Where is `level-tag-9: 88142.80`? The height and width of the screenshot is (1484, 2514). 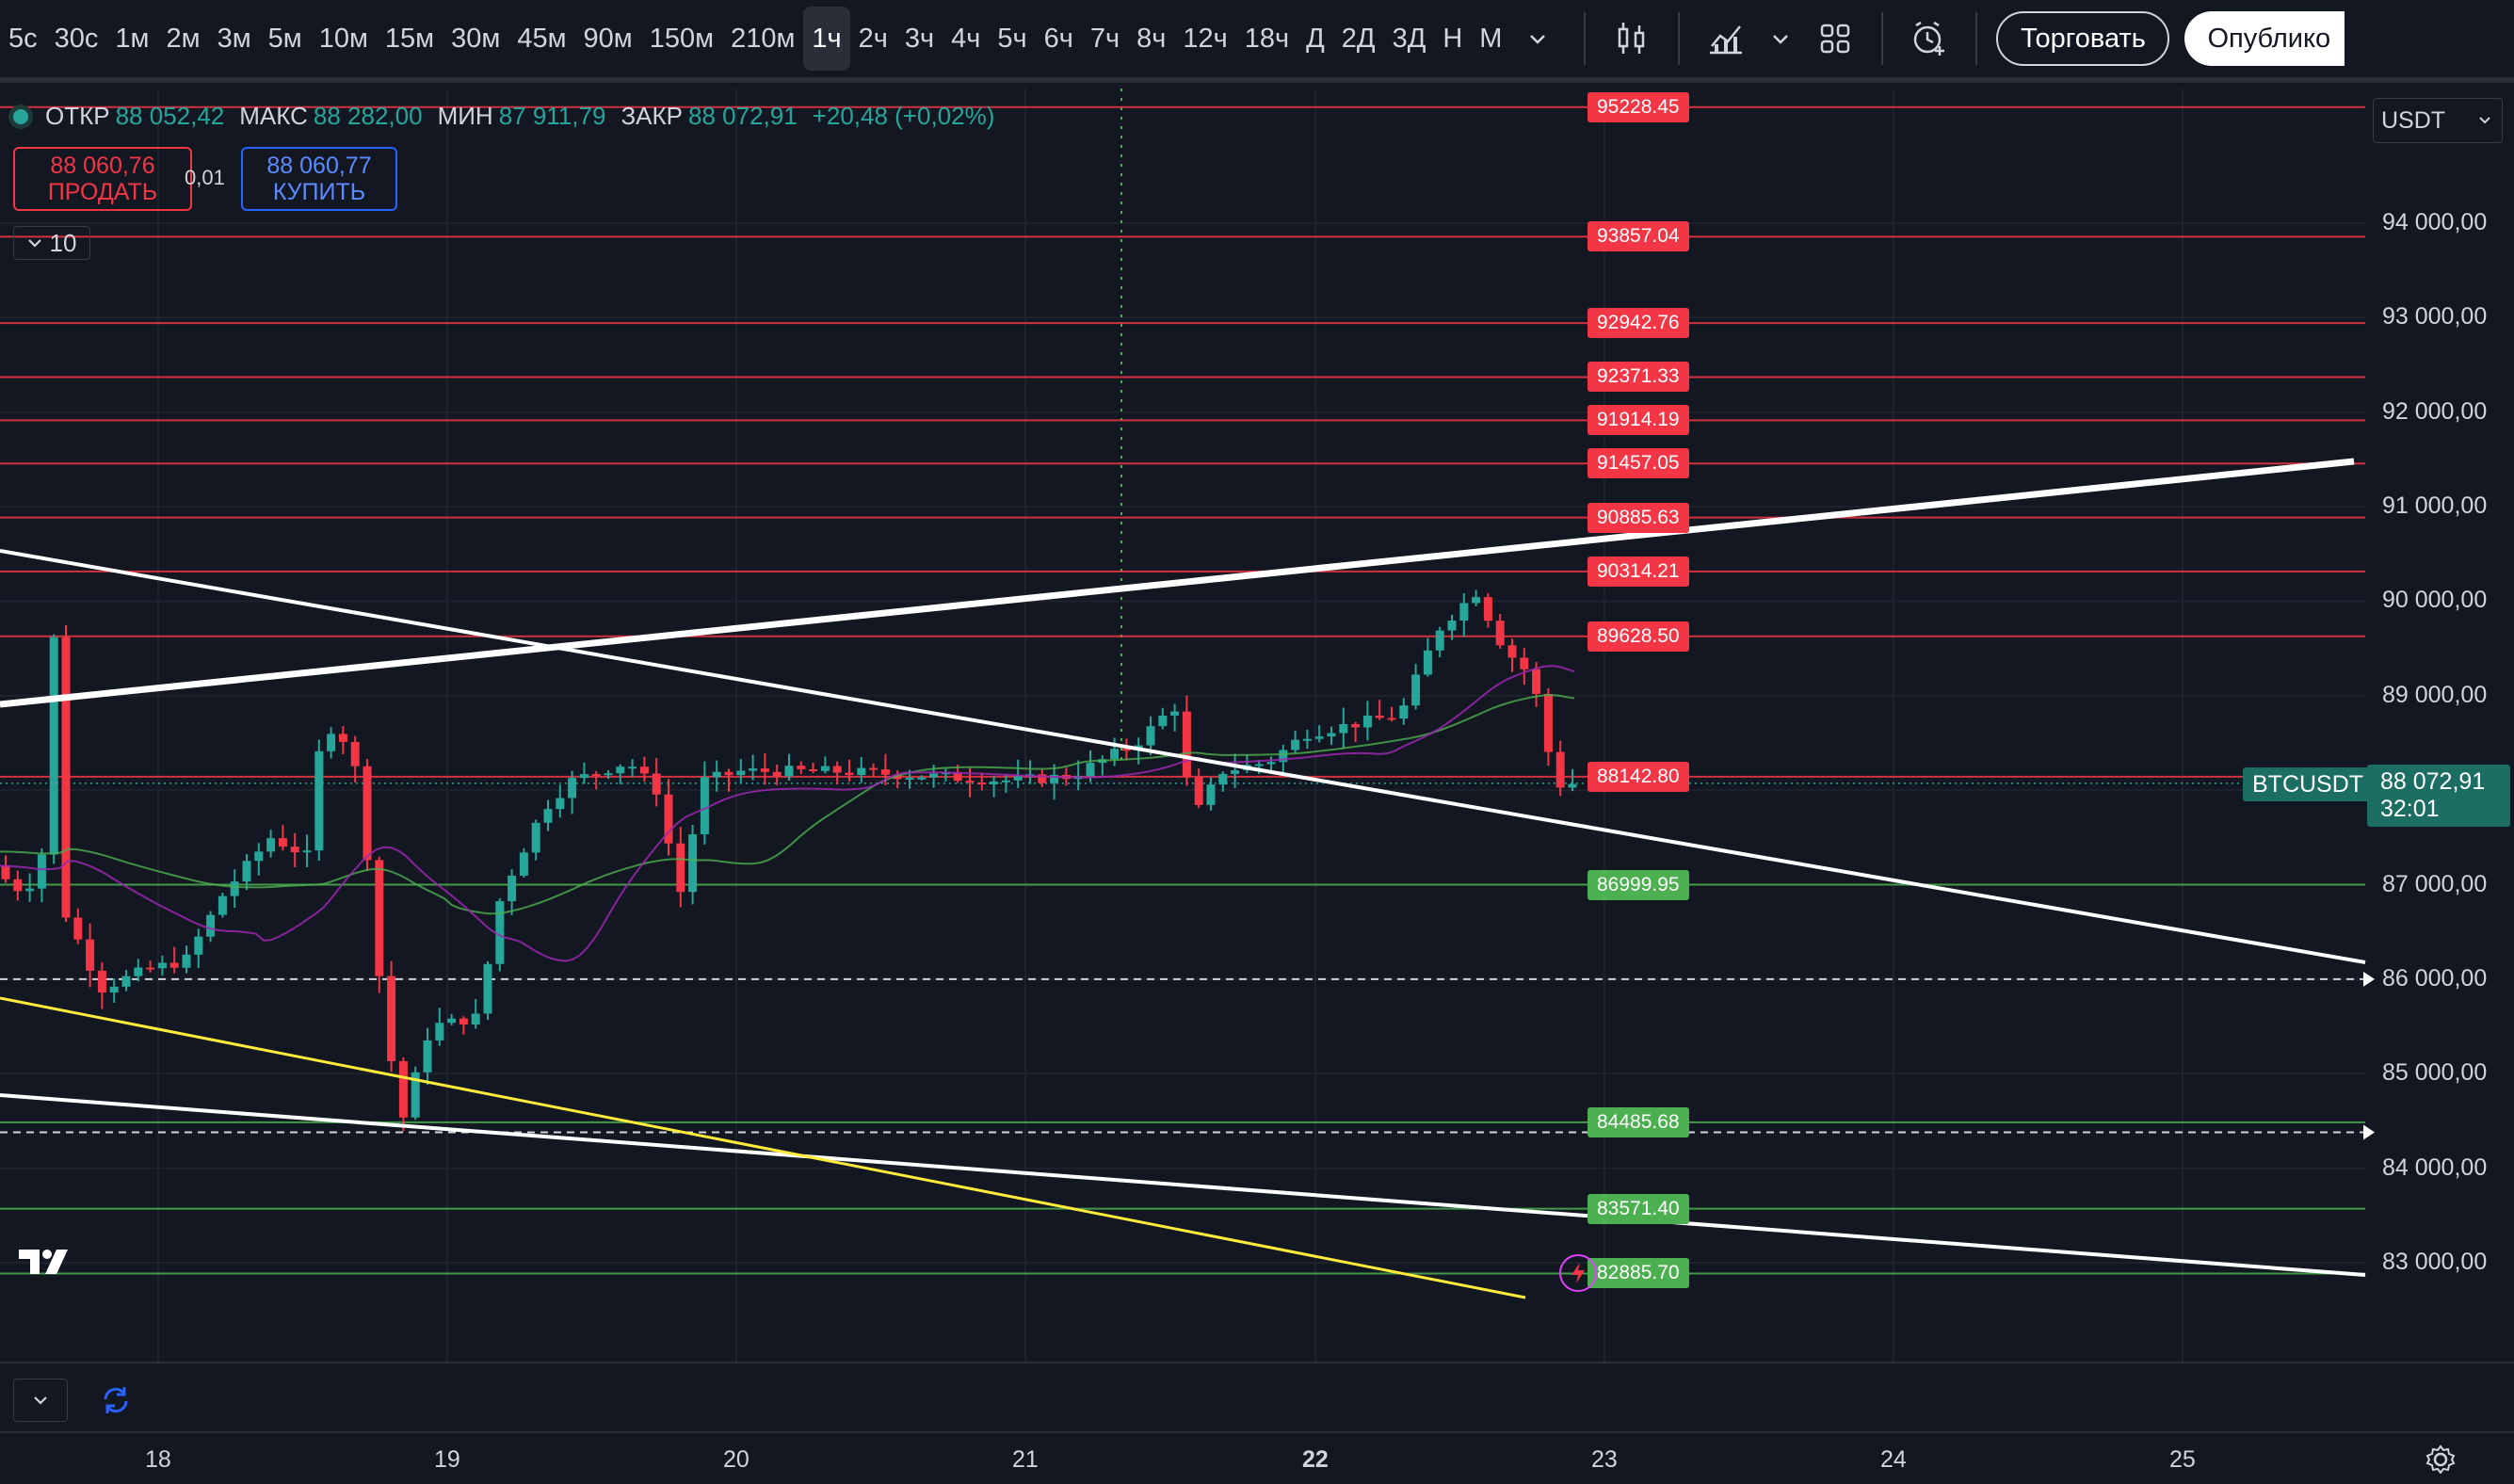
level-tag-9: 88142.80 is located at coordinates (1638, 776).